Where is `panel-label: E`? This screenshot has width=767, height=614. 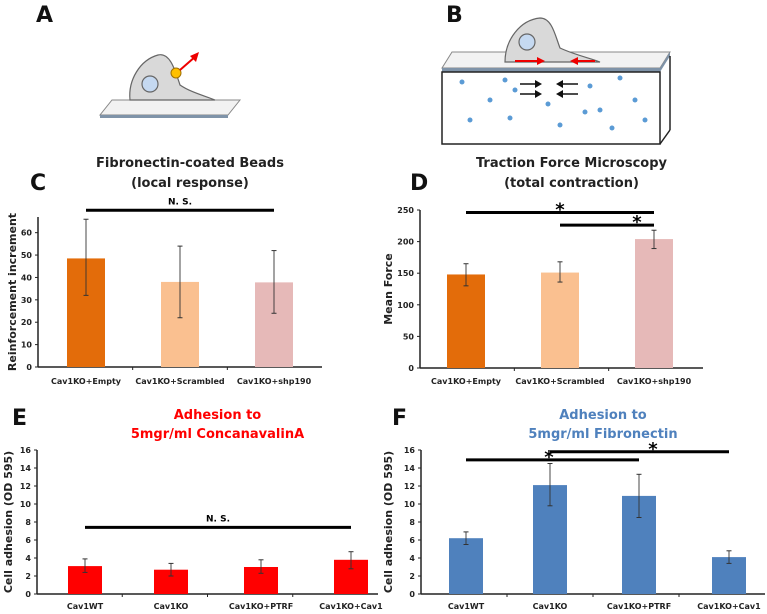 panel-label: E is located at coordinates (19, 418).